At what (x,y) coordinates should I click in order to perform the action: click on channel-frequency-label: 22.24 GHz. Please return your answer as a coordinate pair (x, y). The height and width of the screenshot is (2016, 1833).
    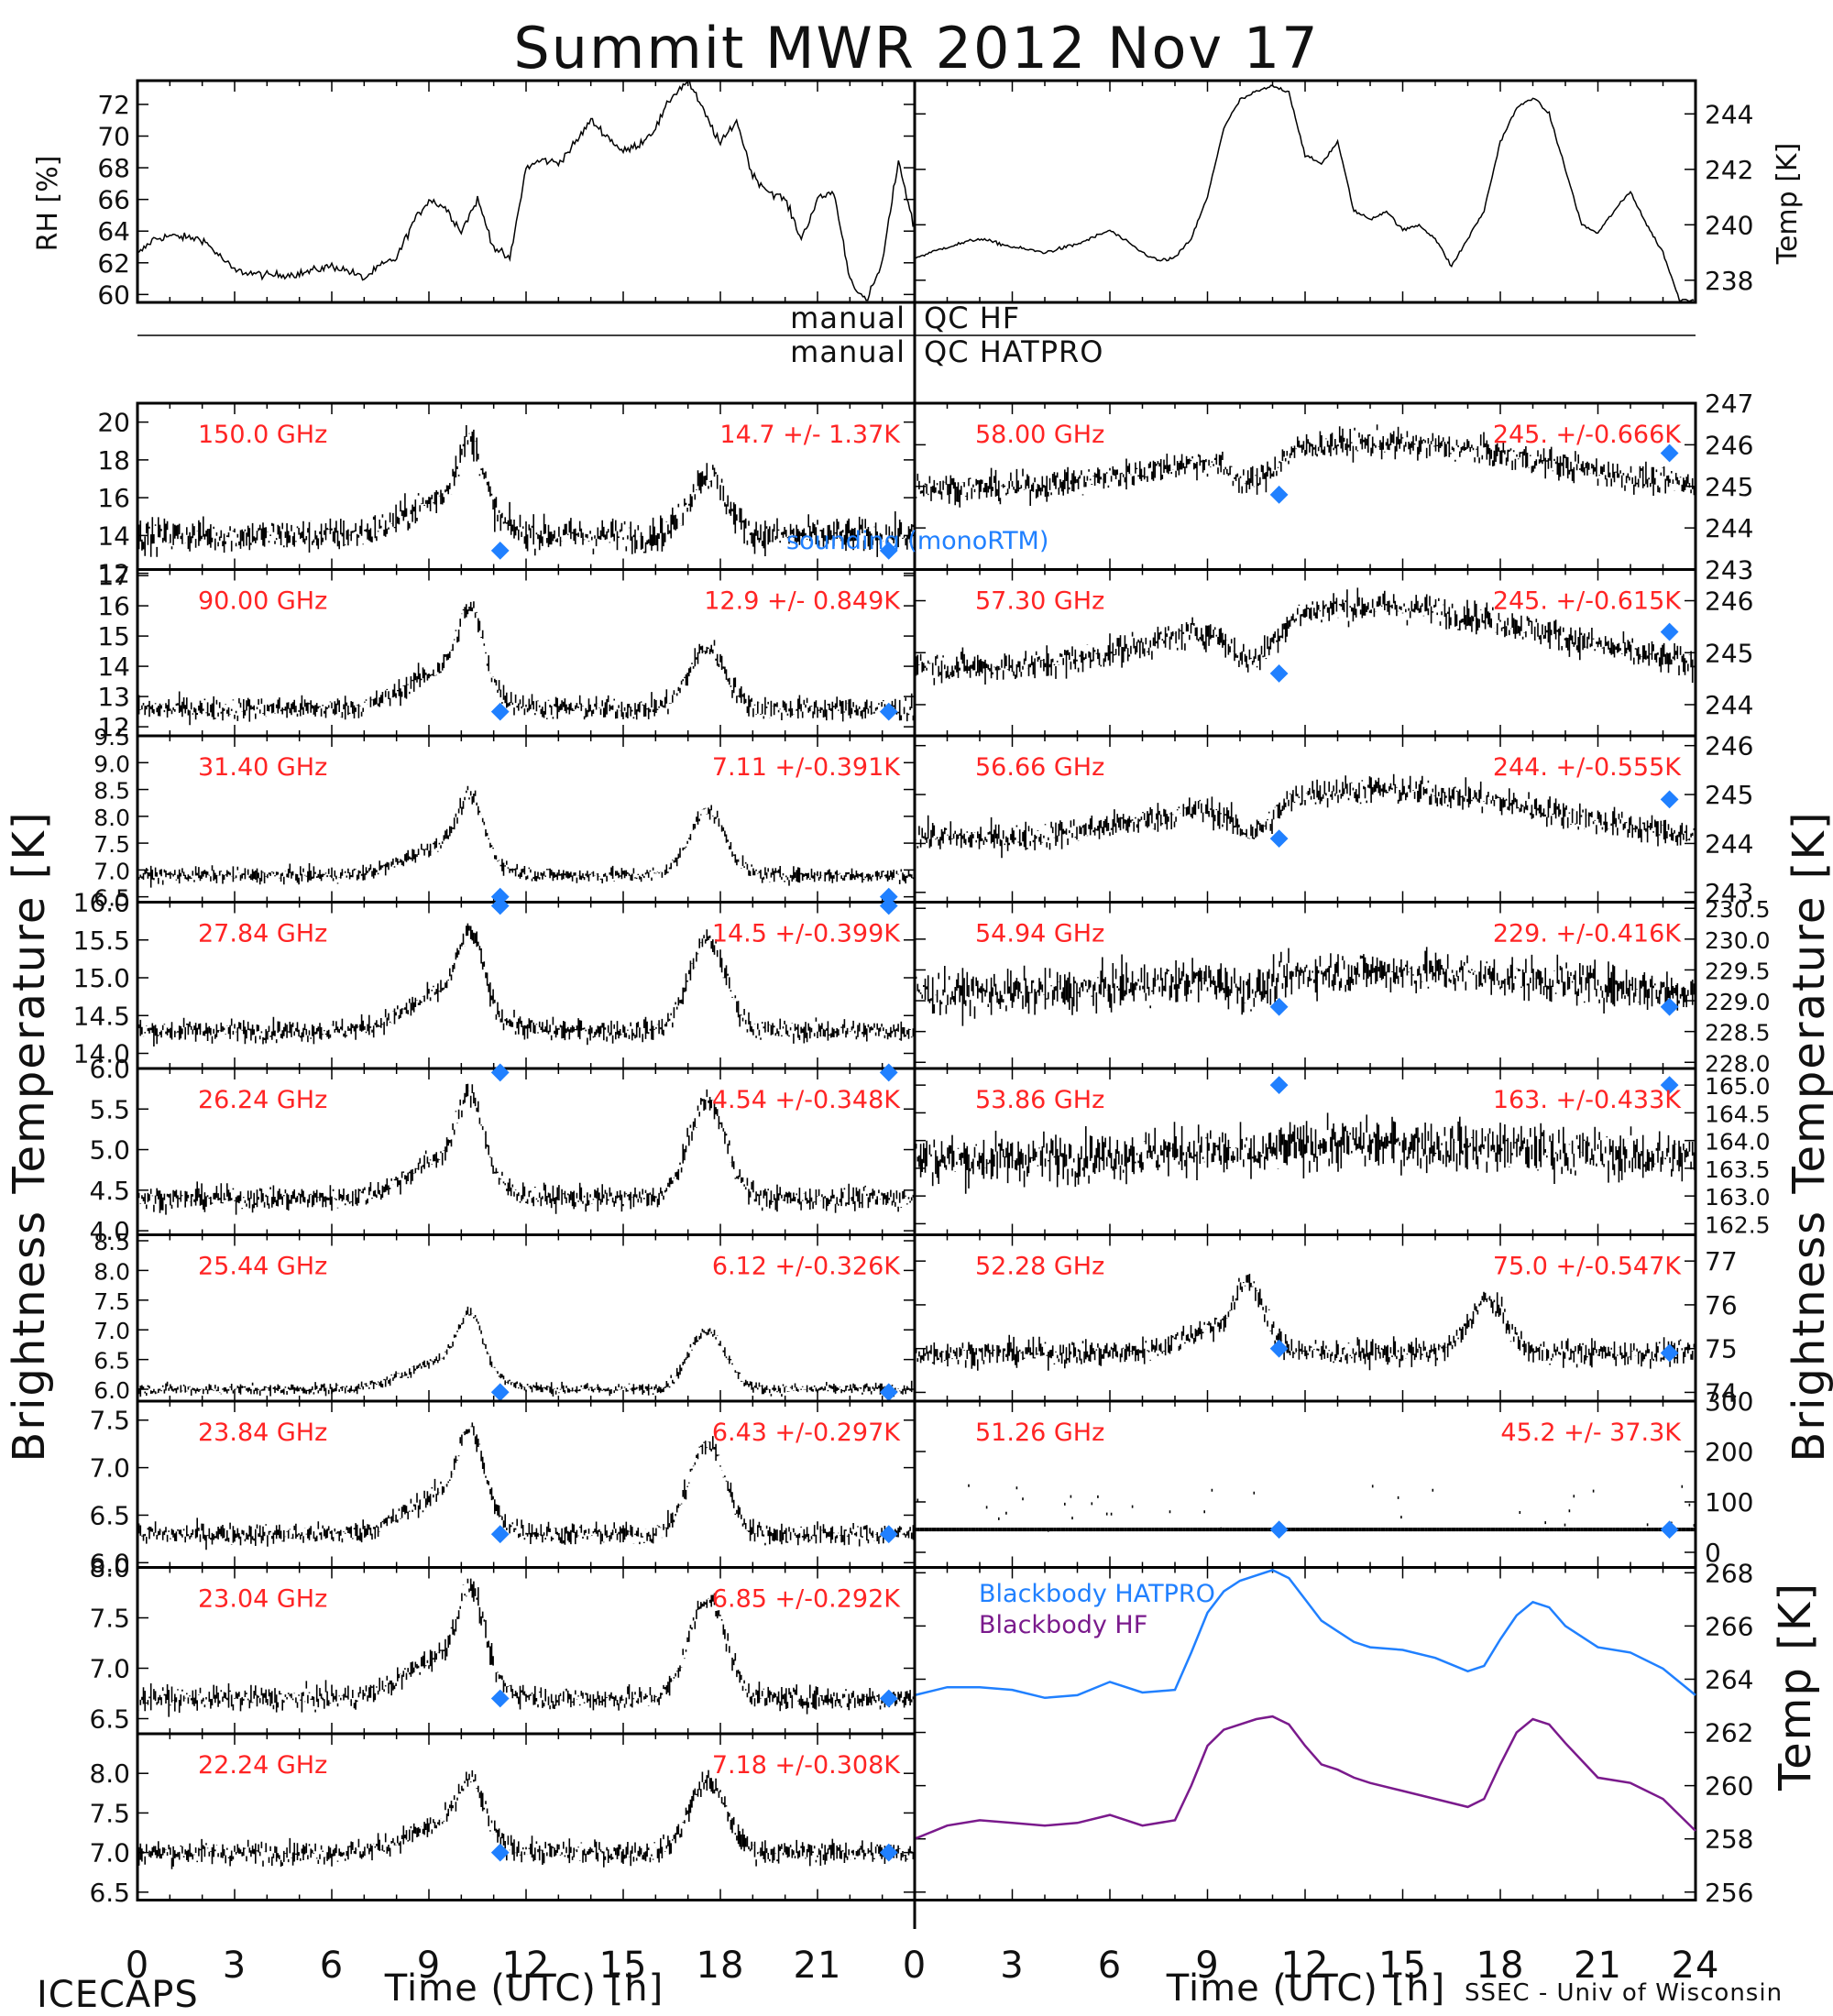
    Looking at the image, I should click on (262, 1765).